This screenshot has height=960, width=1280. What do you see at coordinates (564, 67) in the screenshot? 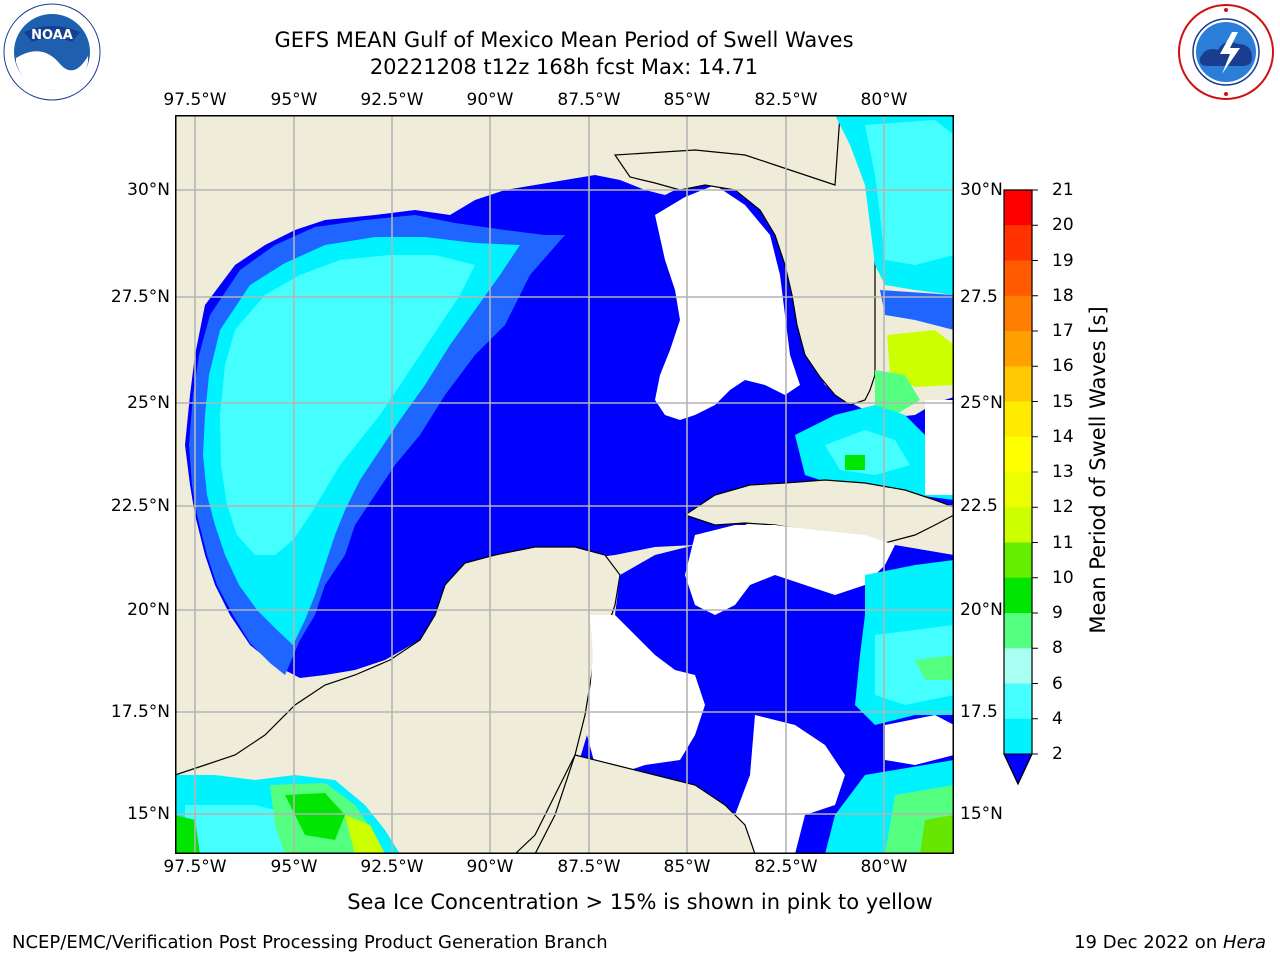
I see `map-subtitle: 20221208 t12z 168h fcst Max: 14.71` at bounding box center [564, 67].